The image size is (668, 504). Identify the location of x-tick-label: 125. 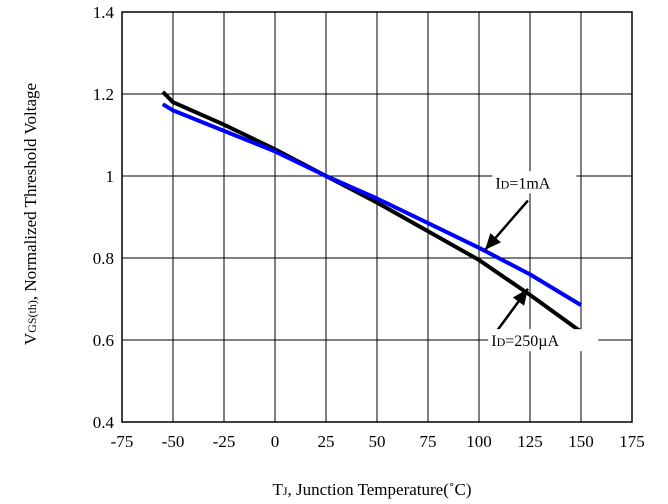
(530, 441).